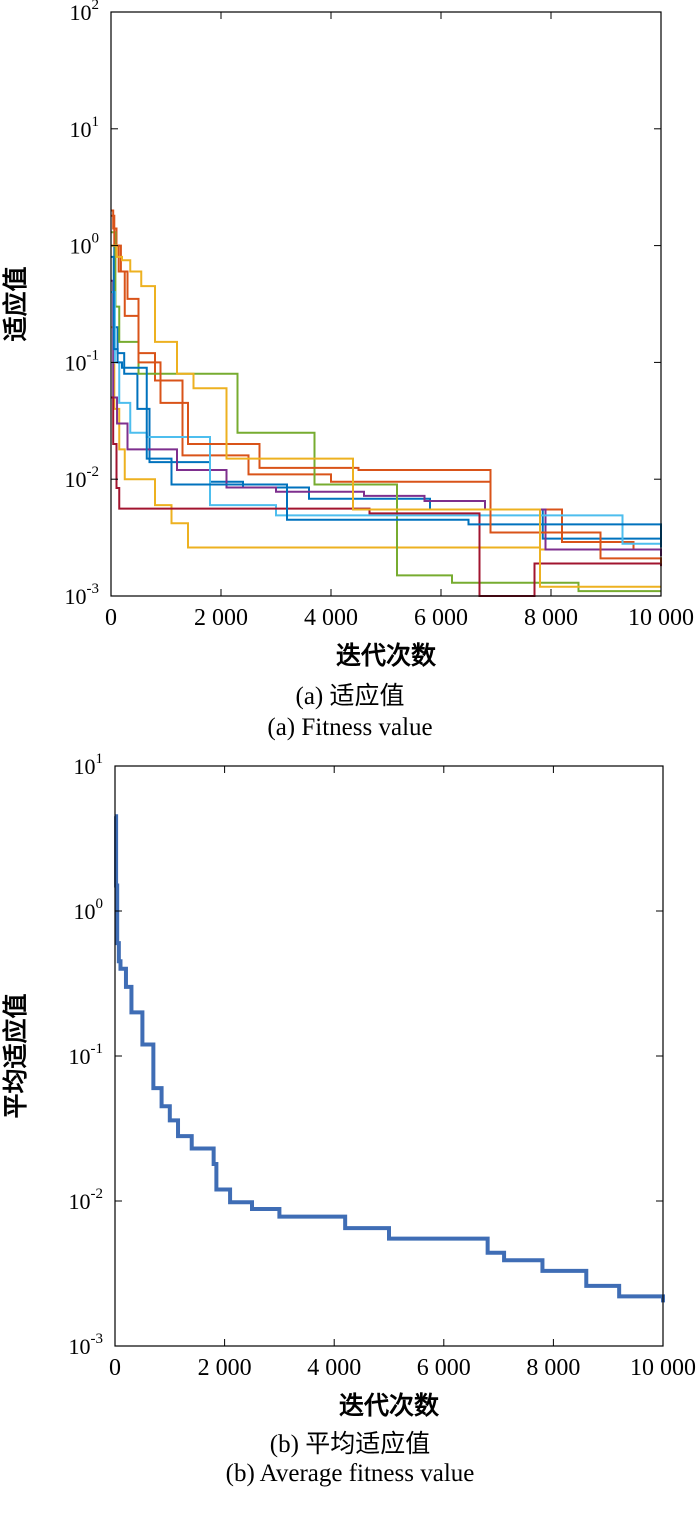 Image resolution: width=700 pixels, height=1516 pixels. What do you see at coordinates (86, 1200) in the screenshot?
I see `b-y-tick-label-1: 10⁻²` at bounding box center [86, 1200].